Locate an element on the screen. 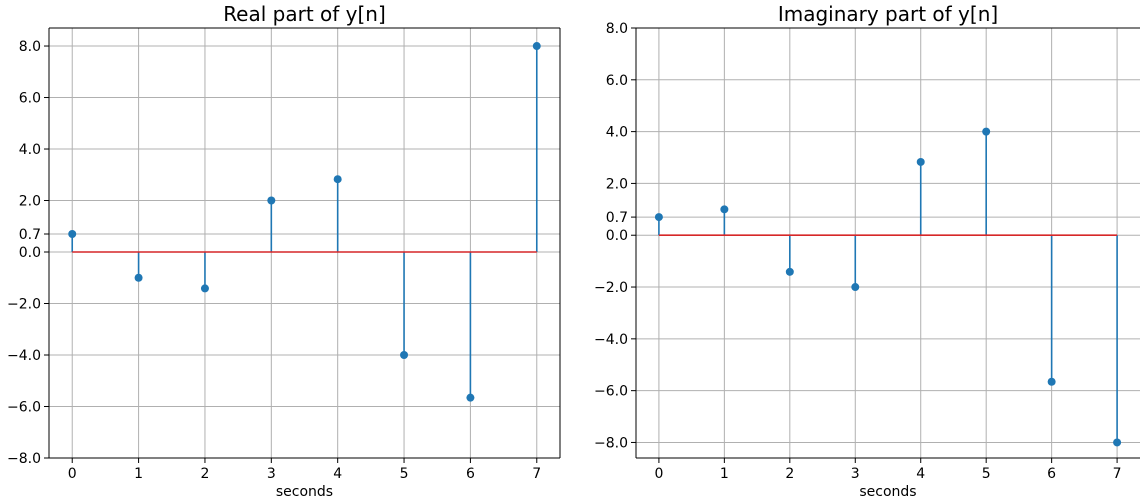  plot2-xtick-label-3: 3 is located at coordinates (855, 474).